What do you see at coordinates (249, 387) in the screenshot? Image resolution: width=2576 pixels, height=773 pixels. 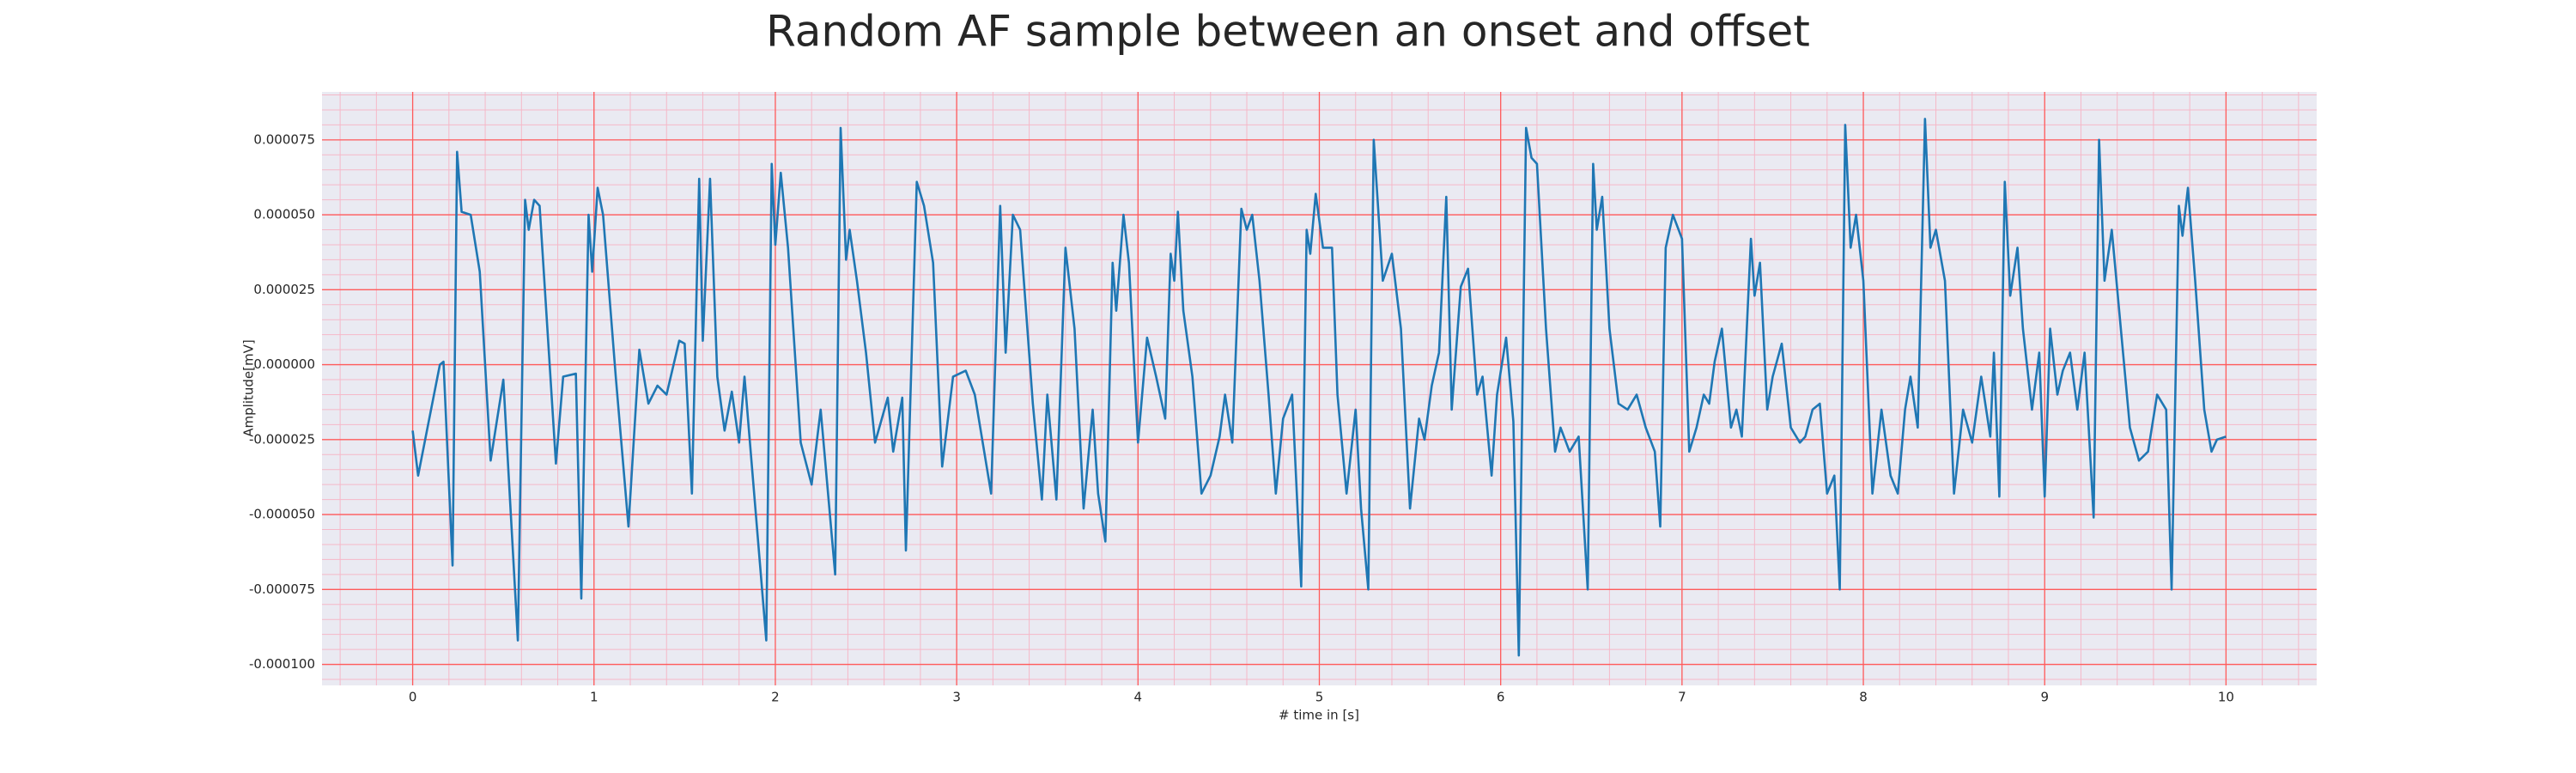 I see `y-axis-label: Amplitude[mV]` at bounding box center [249, 387].